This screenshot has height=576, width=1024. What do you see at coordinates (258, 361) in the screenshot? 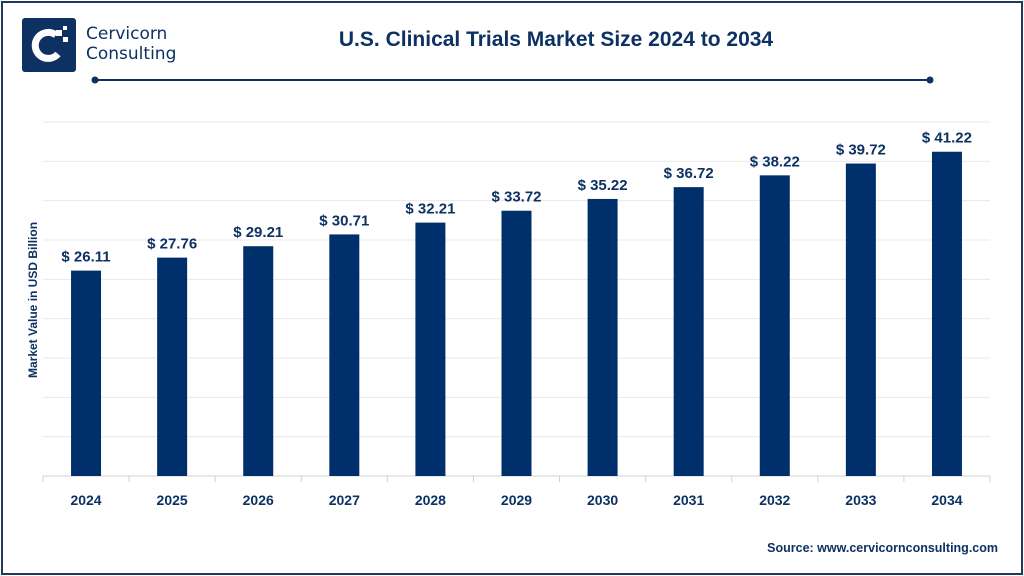
I see `bar-2026` at bounding box center [258, 361].